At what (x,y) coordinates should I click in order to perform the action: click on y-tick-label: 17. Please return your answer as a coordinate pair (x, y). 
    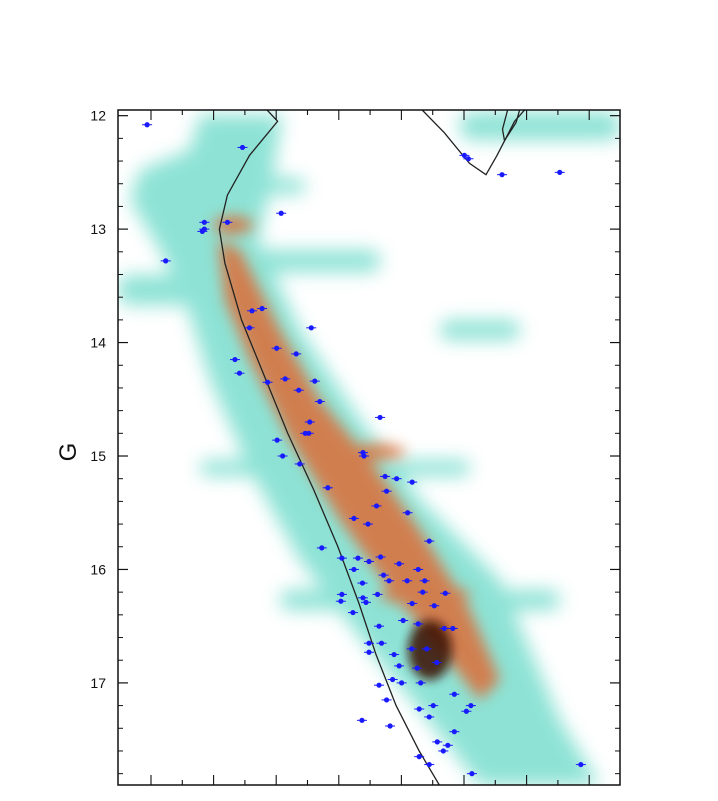
    Looking at the image, I should click on (98, 683).